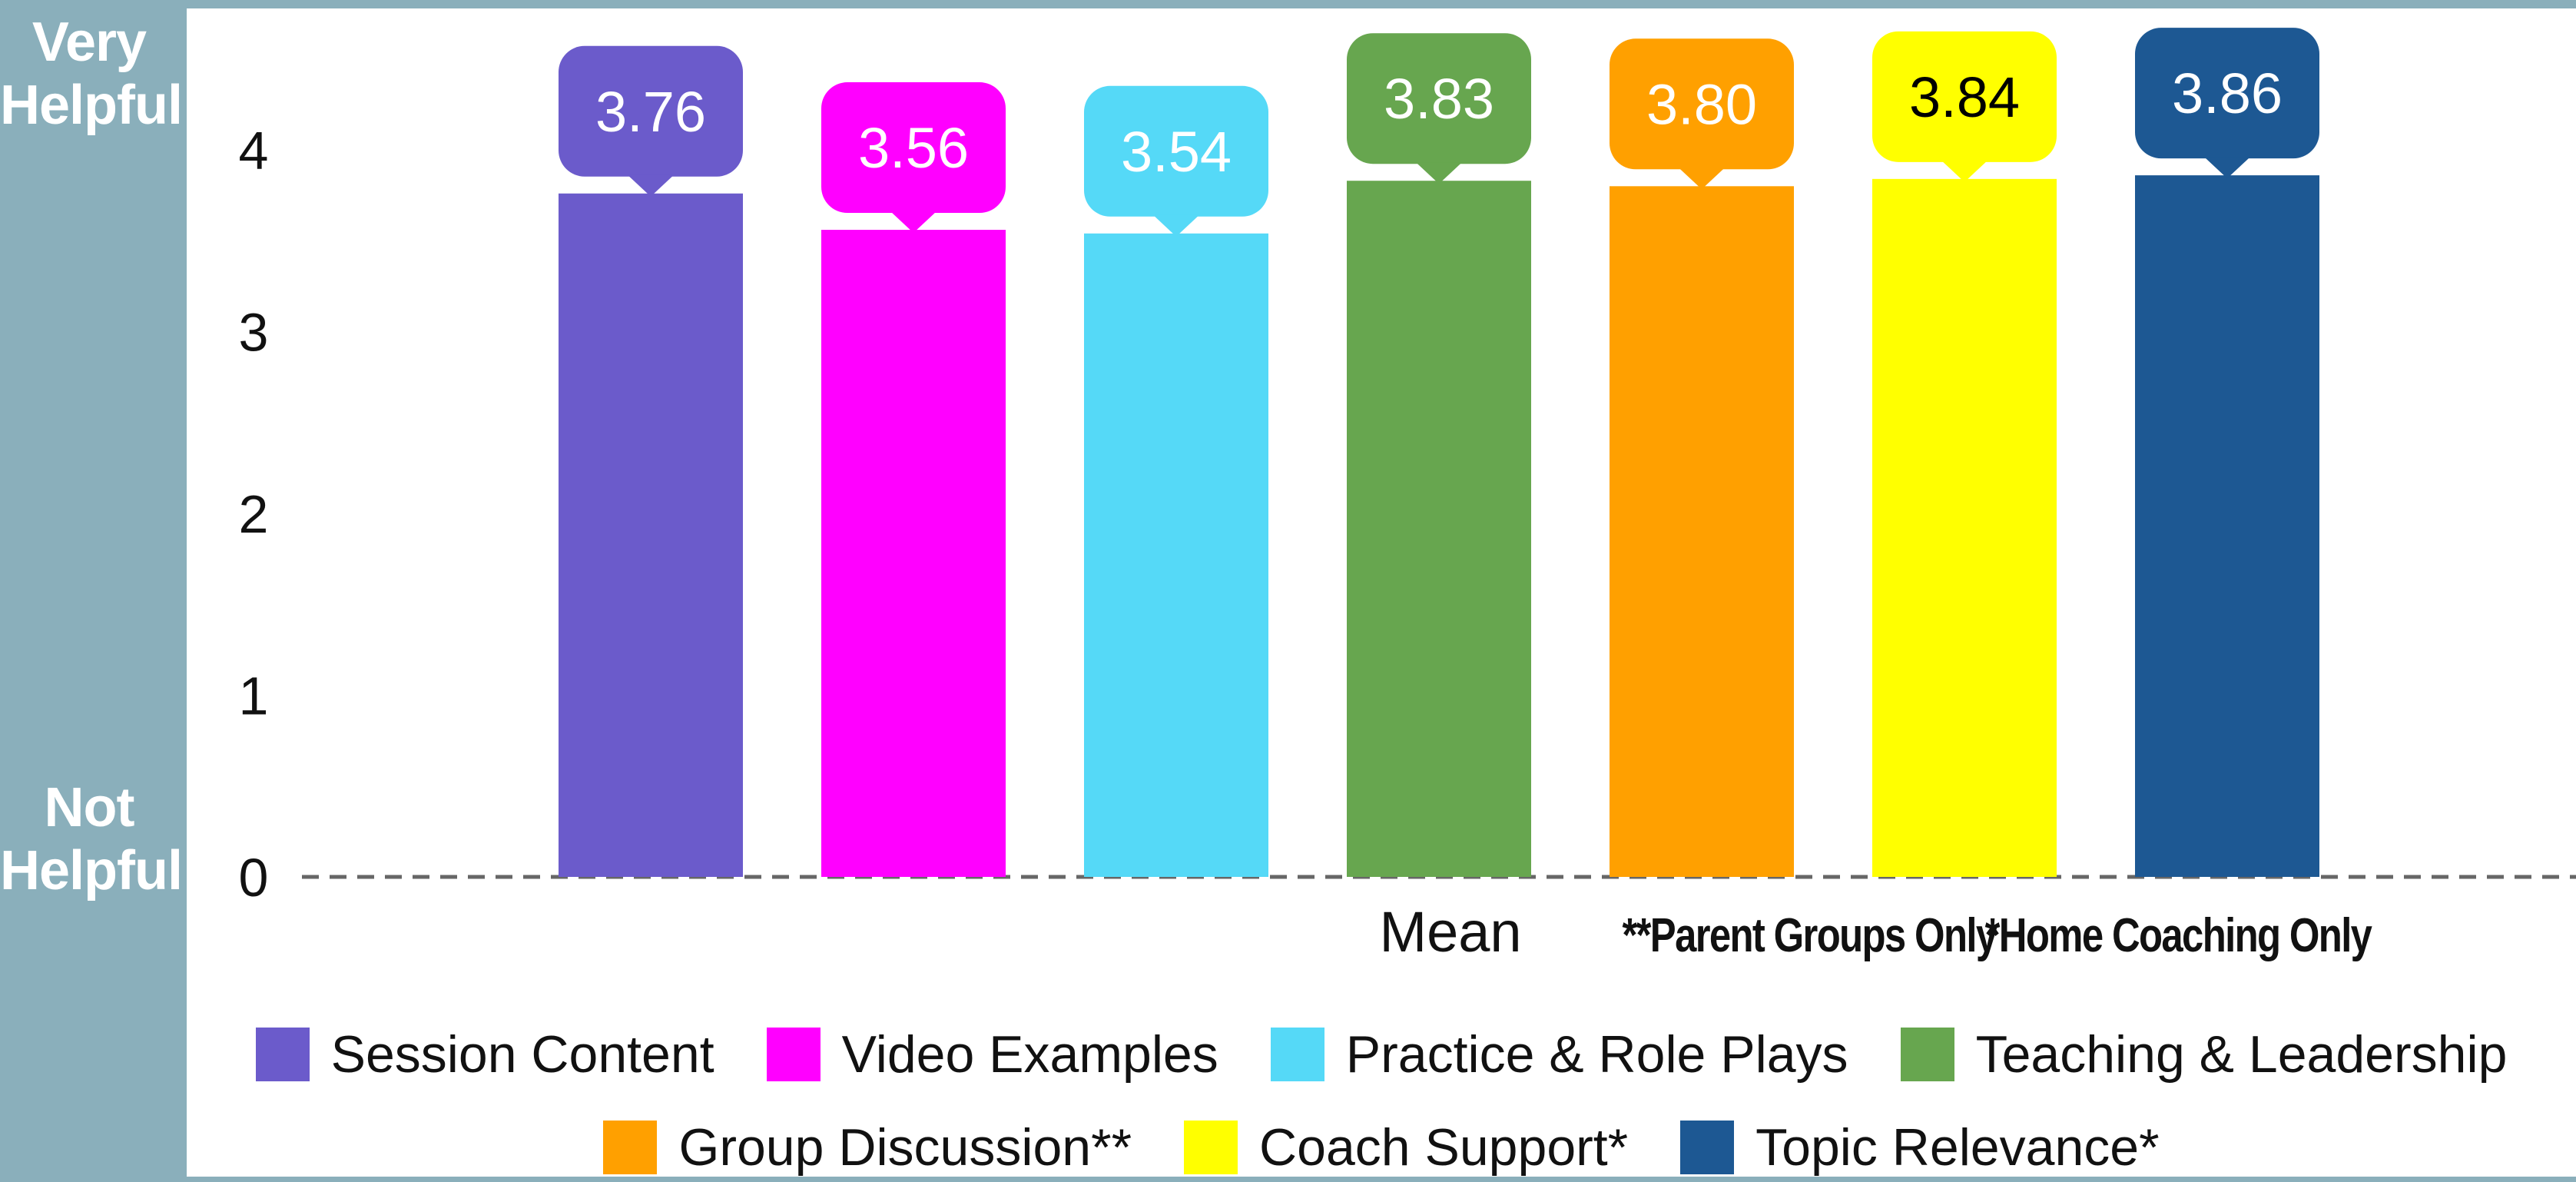  I want to click on x-annotation: Mean, so click(1450, 932).